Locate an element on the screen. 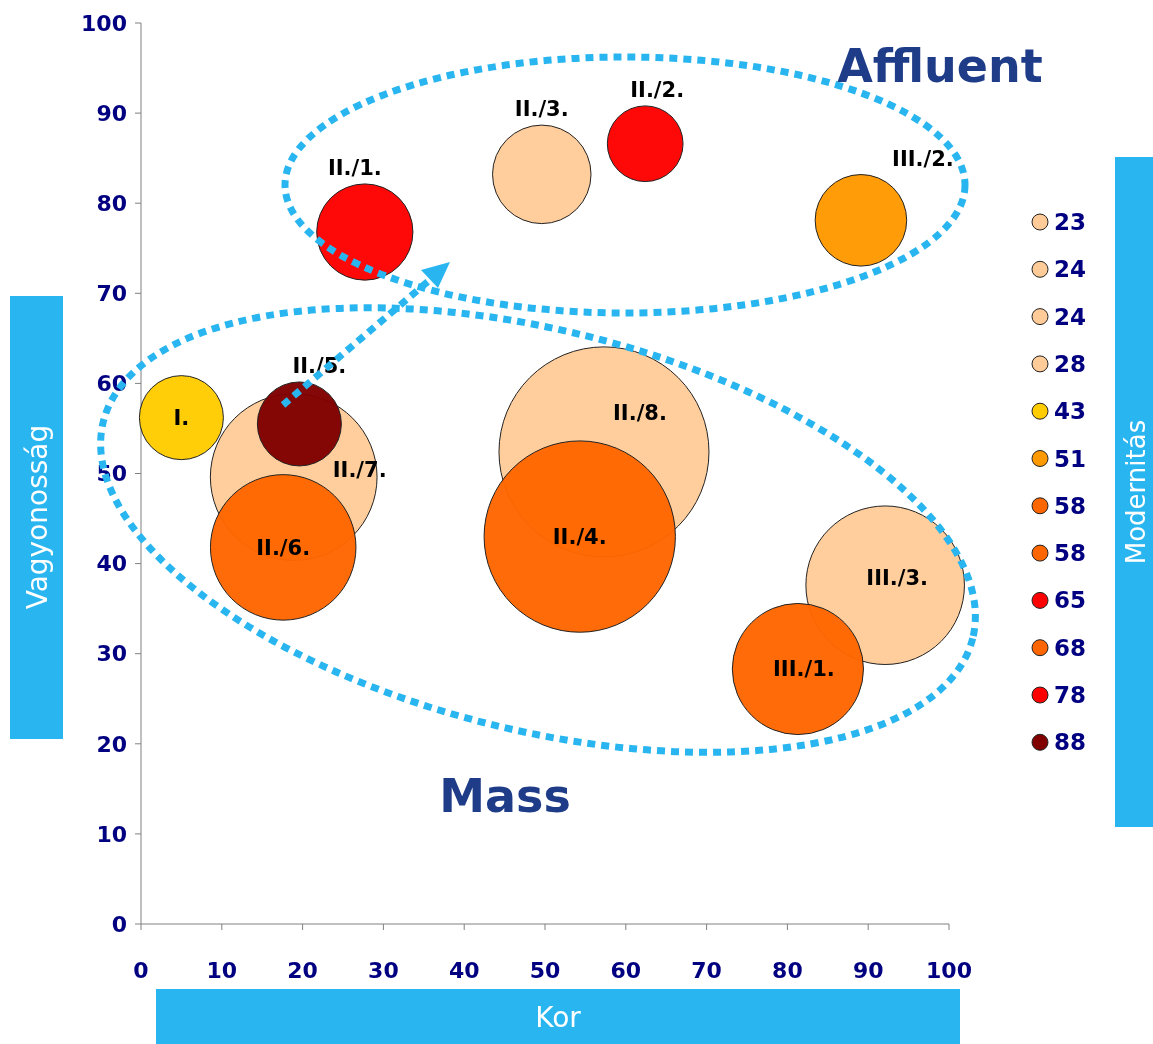  x-tick-label: 30 is located at coordinates (383, 970).